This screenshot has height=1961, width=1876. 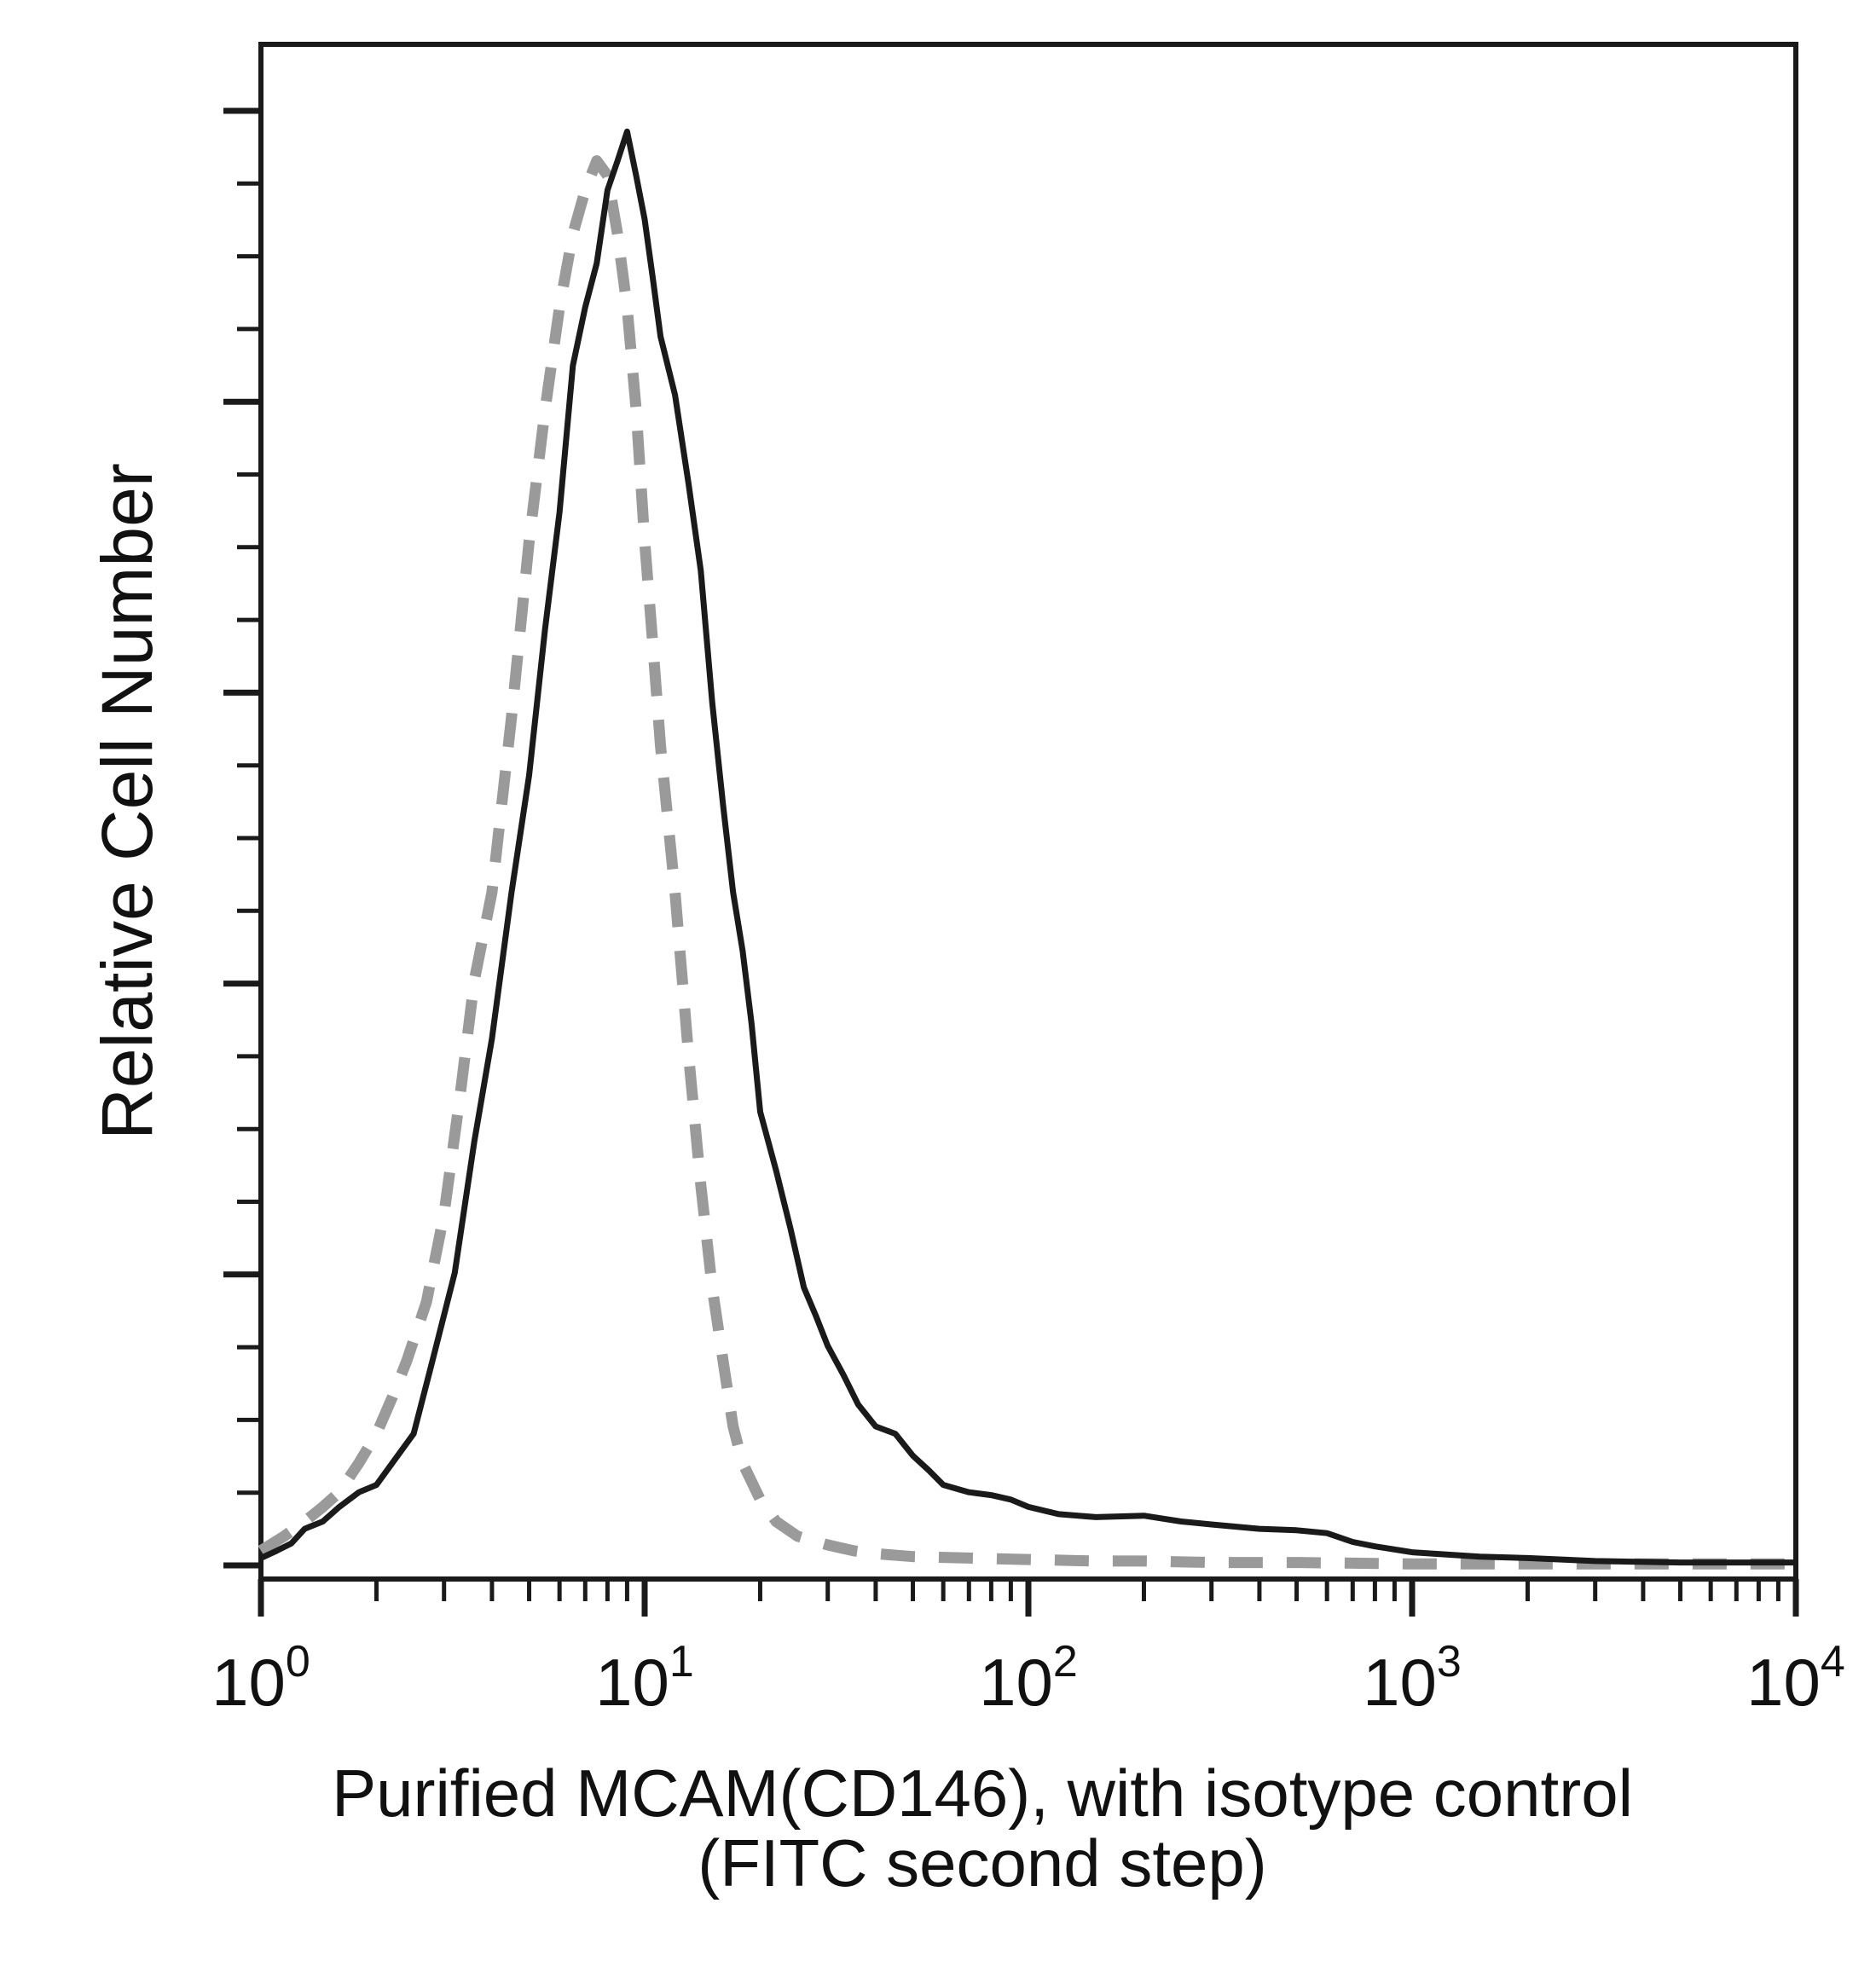 I want to click on y-axis-ticks, so click(x=242, y=838).